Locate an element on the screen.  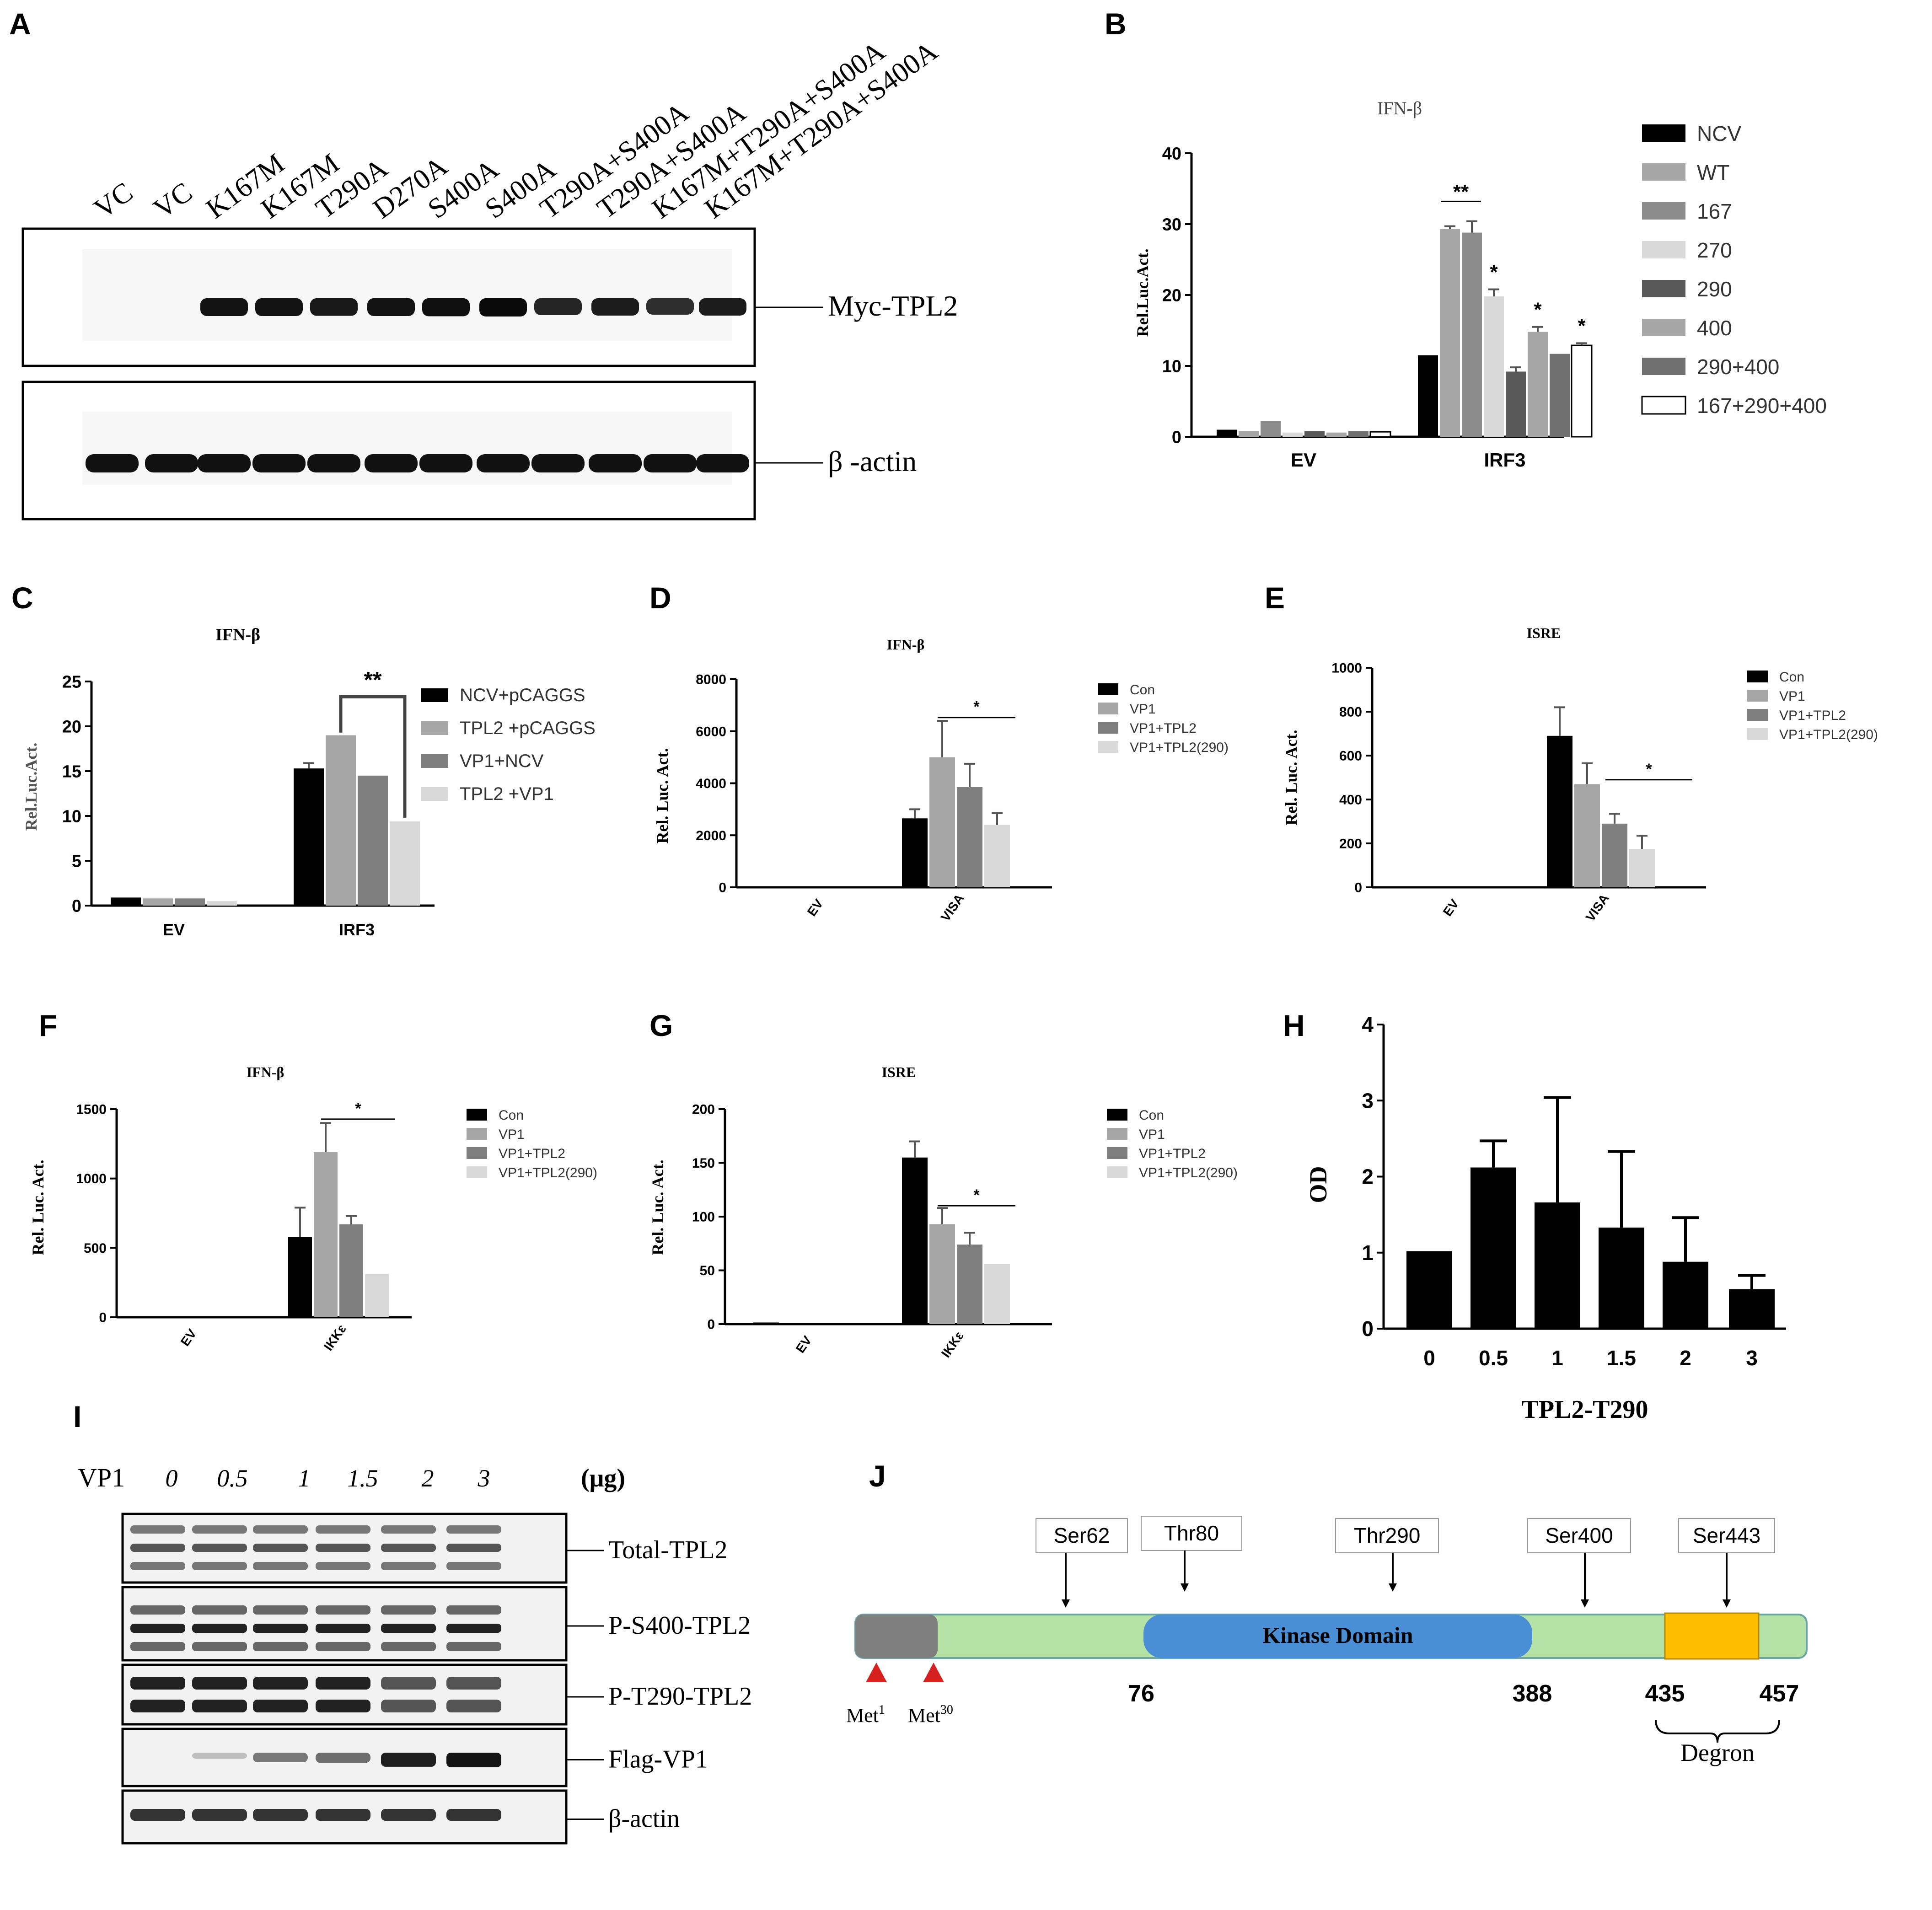
legend-label: TPL2 +pCAGGS is located at coordinates (528, 728).